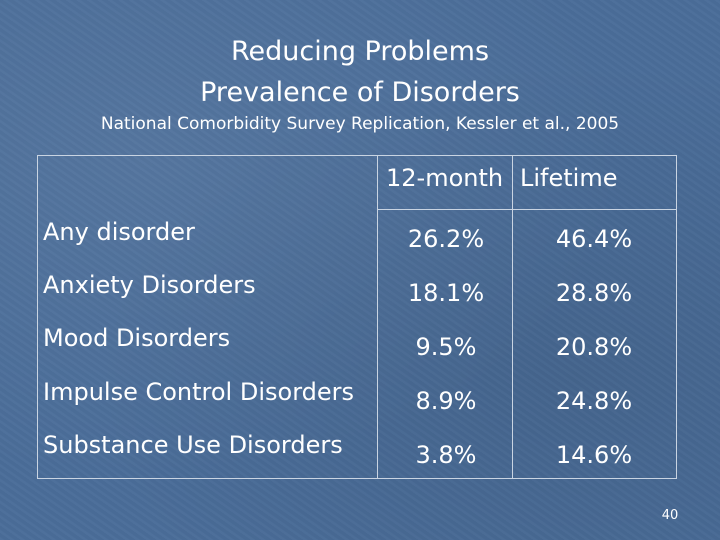 The width and height of the screenshot is (720, 540). I want to click on row-label: Mood Disorders, so click(137, 338).